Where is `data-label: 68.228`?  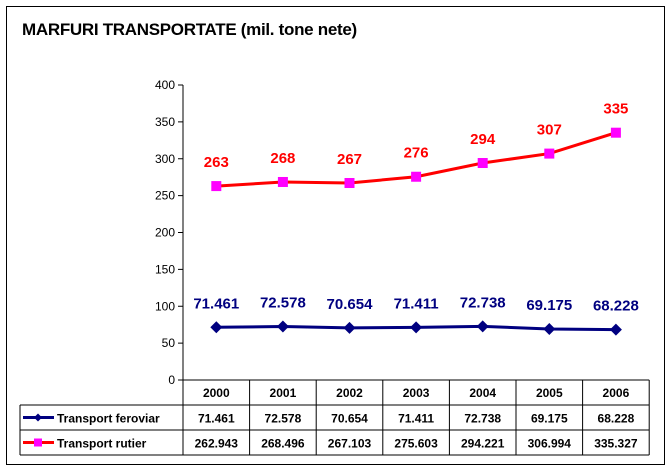
data-label: 68.228 is located at coordinates (616, 306).